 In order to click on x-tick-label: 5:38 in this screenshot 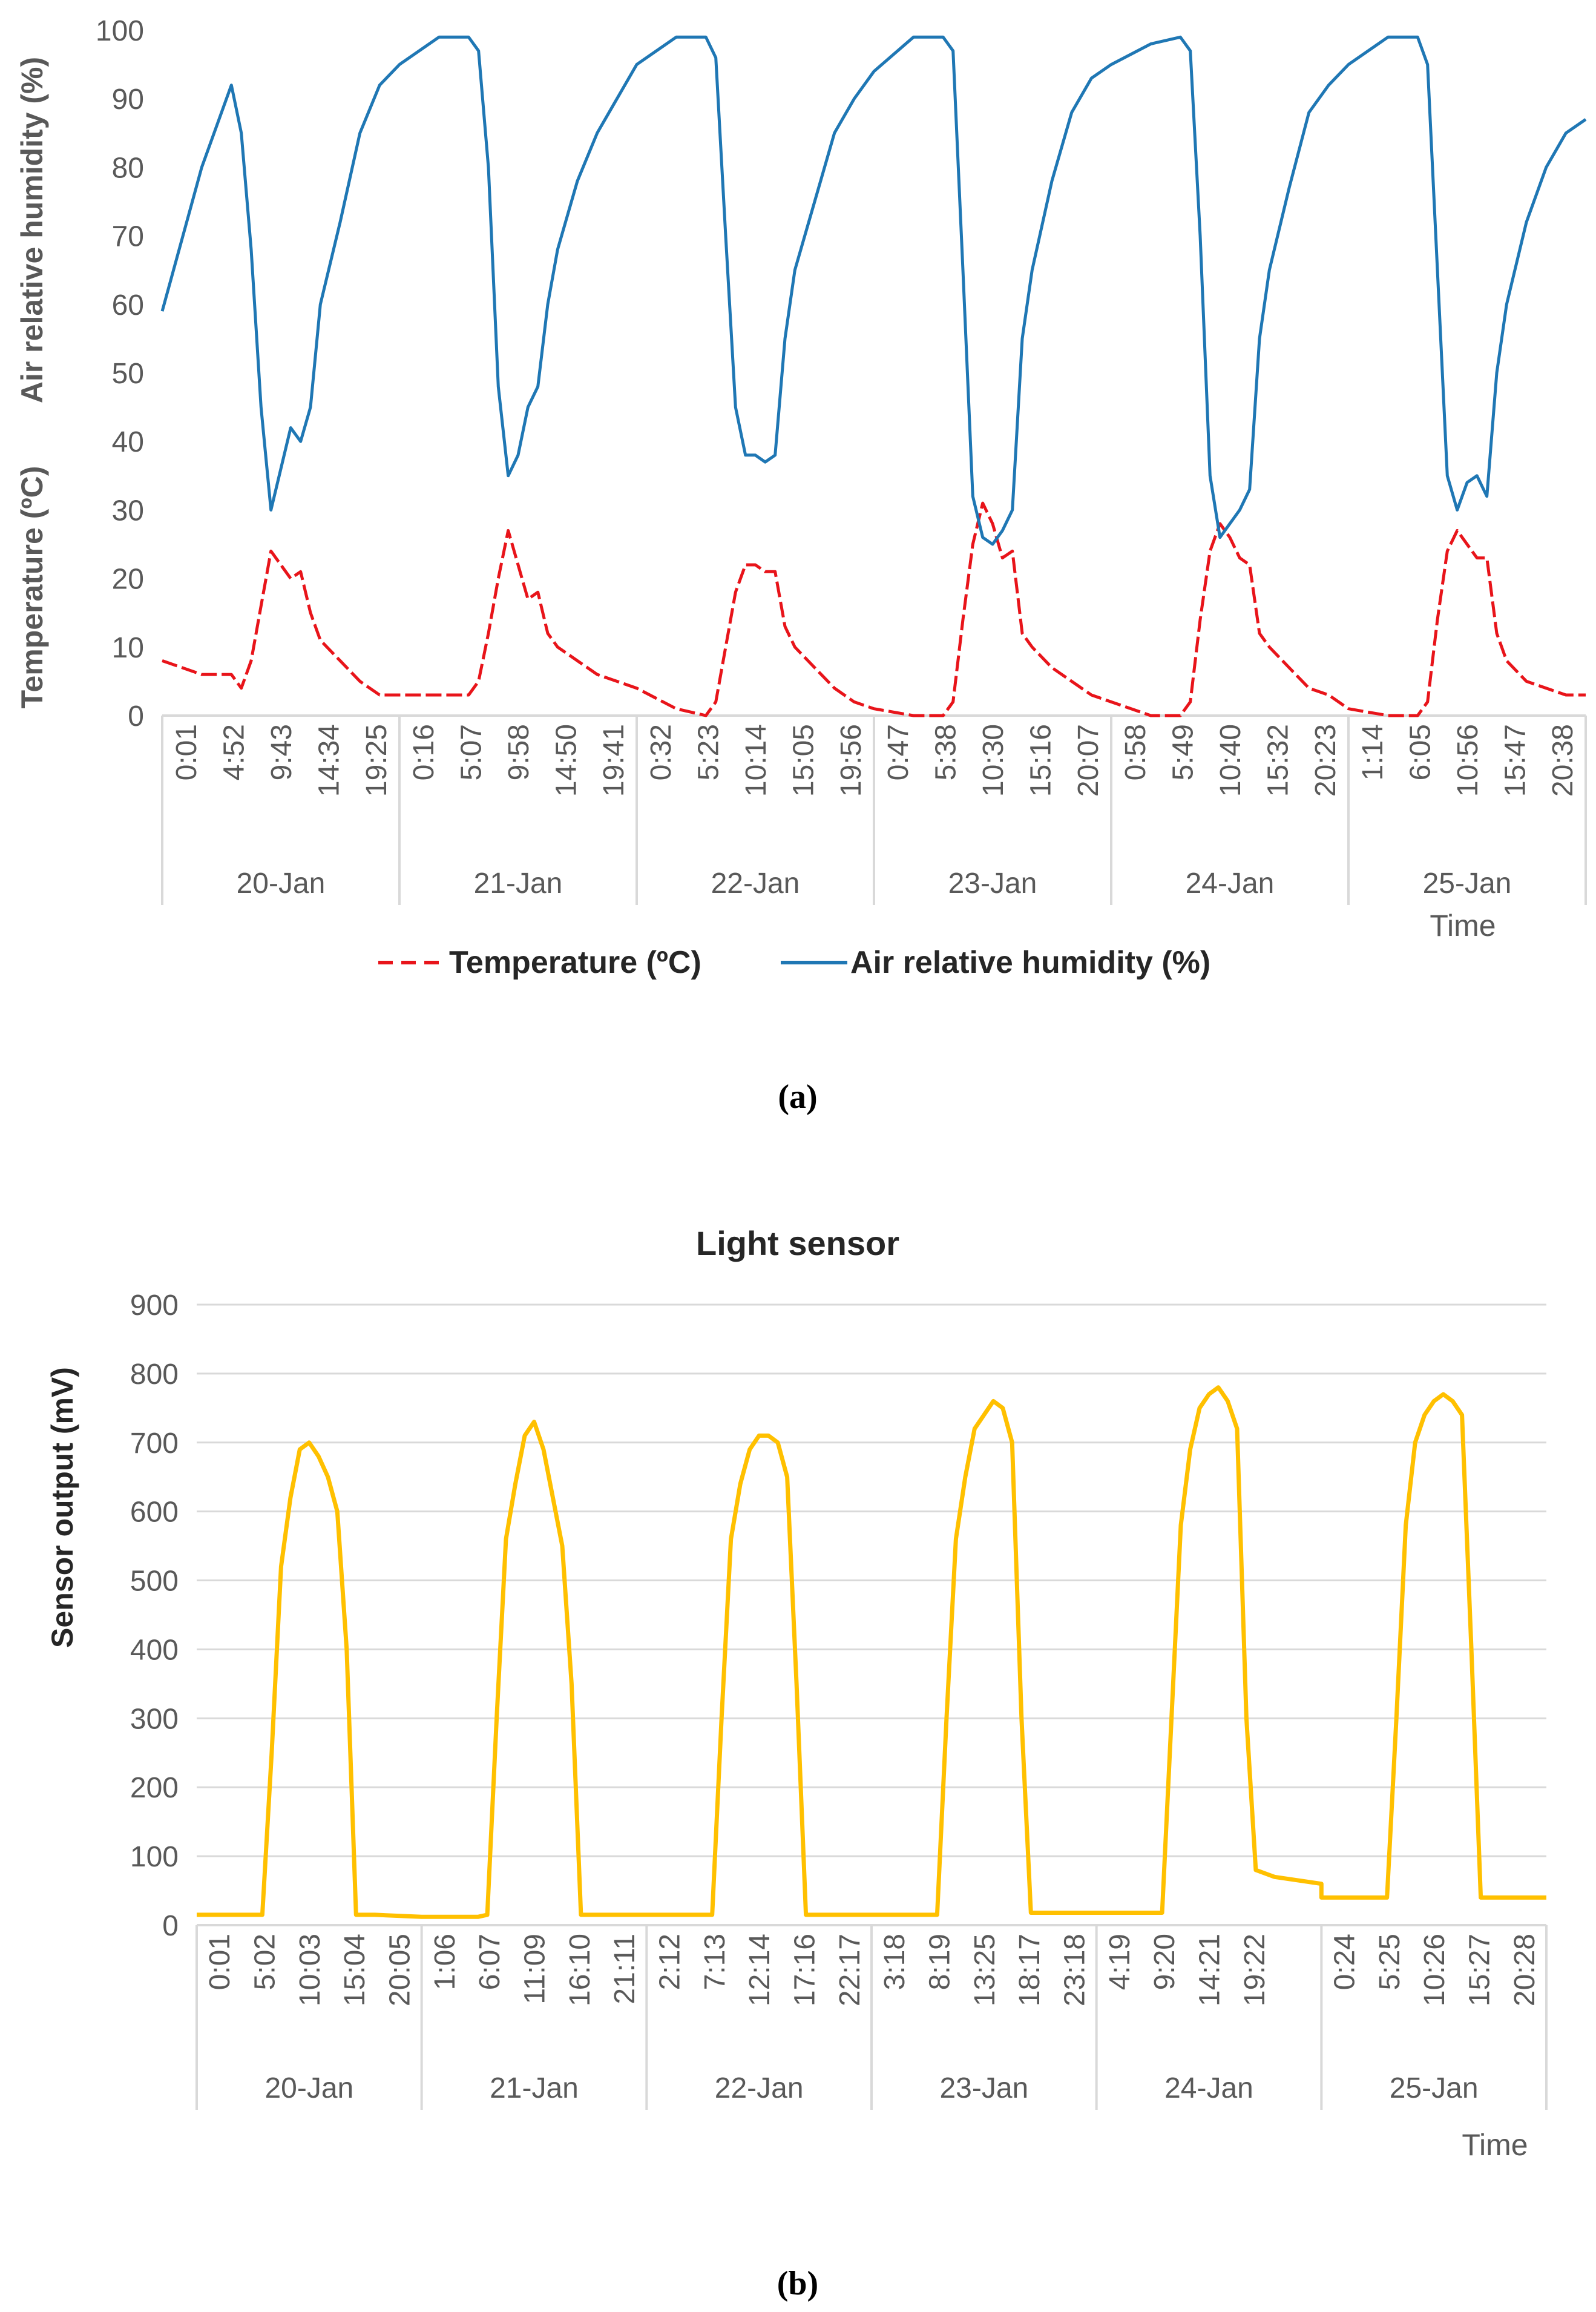, I will do `click(946, 752)`.